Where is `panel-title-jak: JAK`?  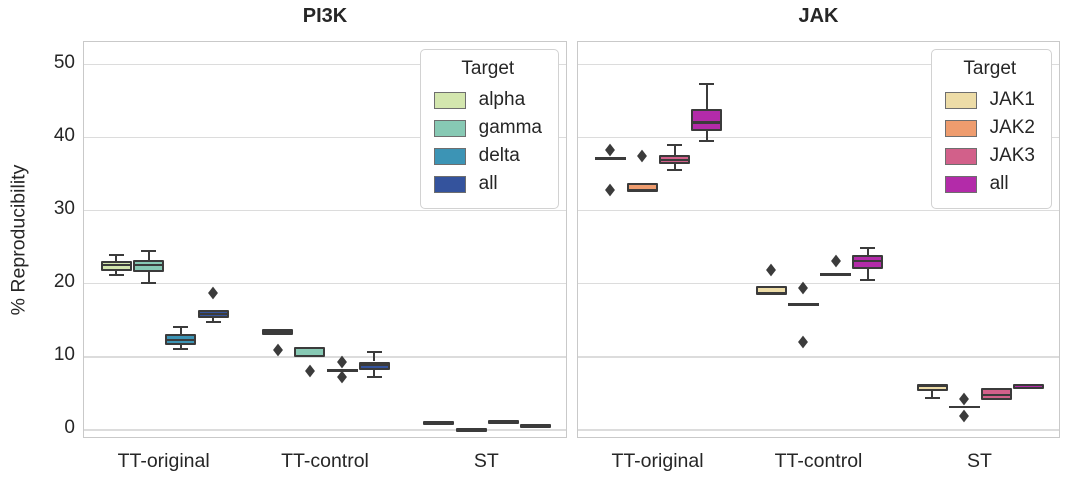 panel-title-jak: JAK is located at coordinates (818, 16).